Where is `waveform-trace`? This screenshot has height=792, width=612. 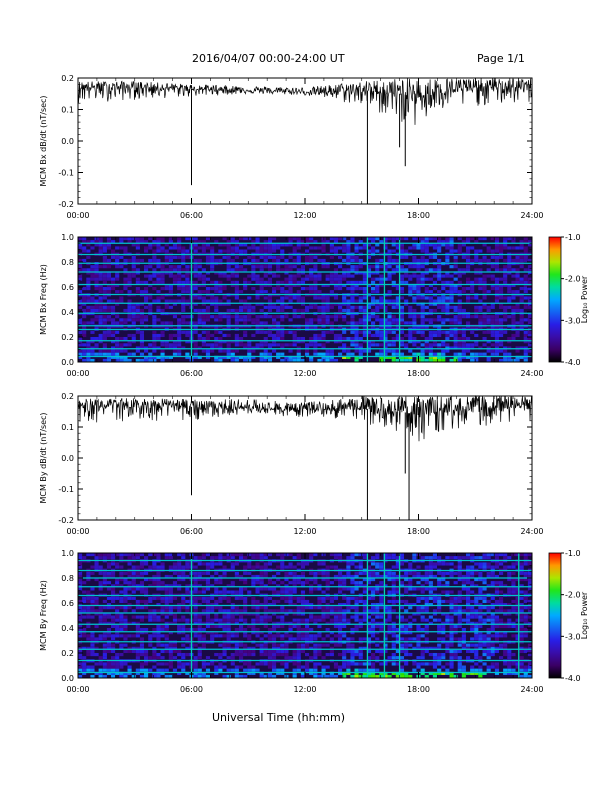
waveform-trace is located at coordinates (305, 101).